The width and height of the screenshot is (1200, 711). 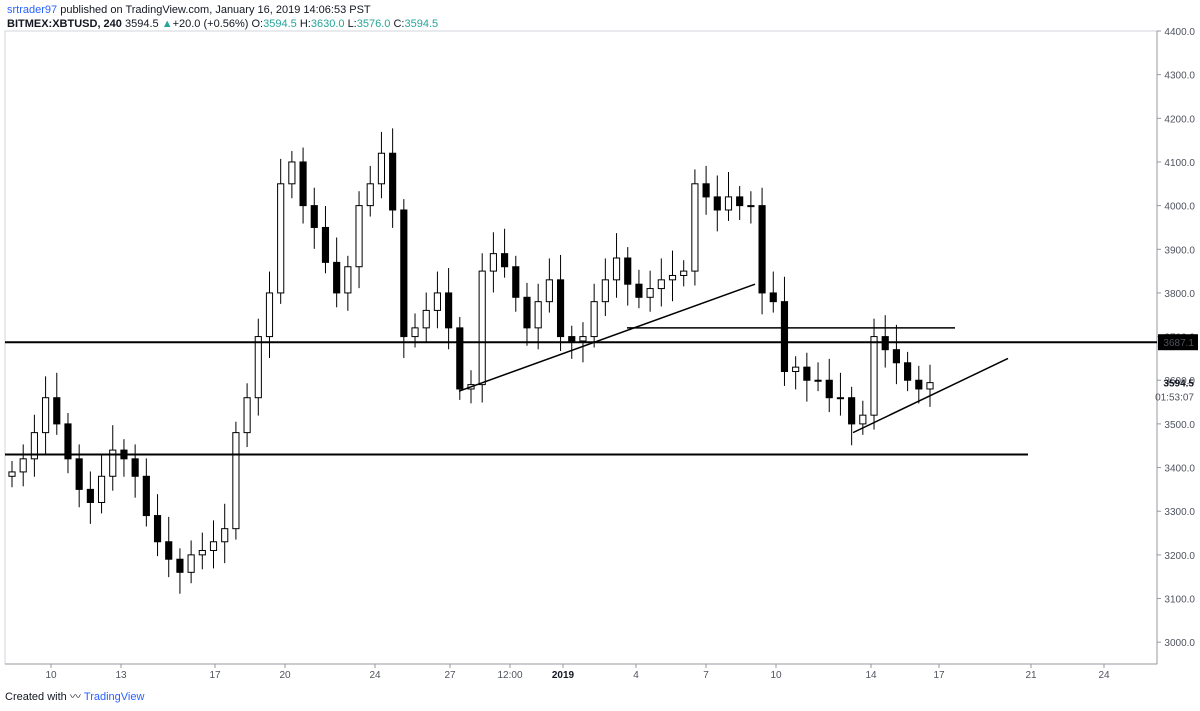 What do you see at coordinates (1104, 675) in the screenshot?
I see `time-tick-label: 24` at bounding box center [1104, 675].